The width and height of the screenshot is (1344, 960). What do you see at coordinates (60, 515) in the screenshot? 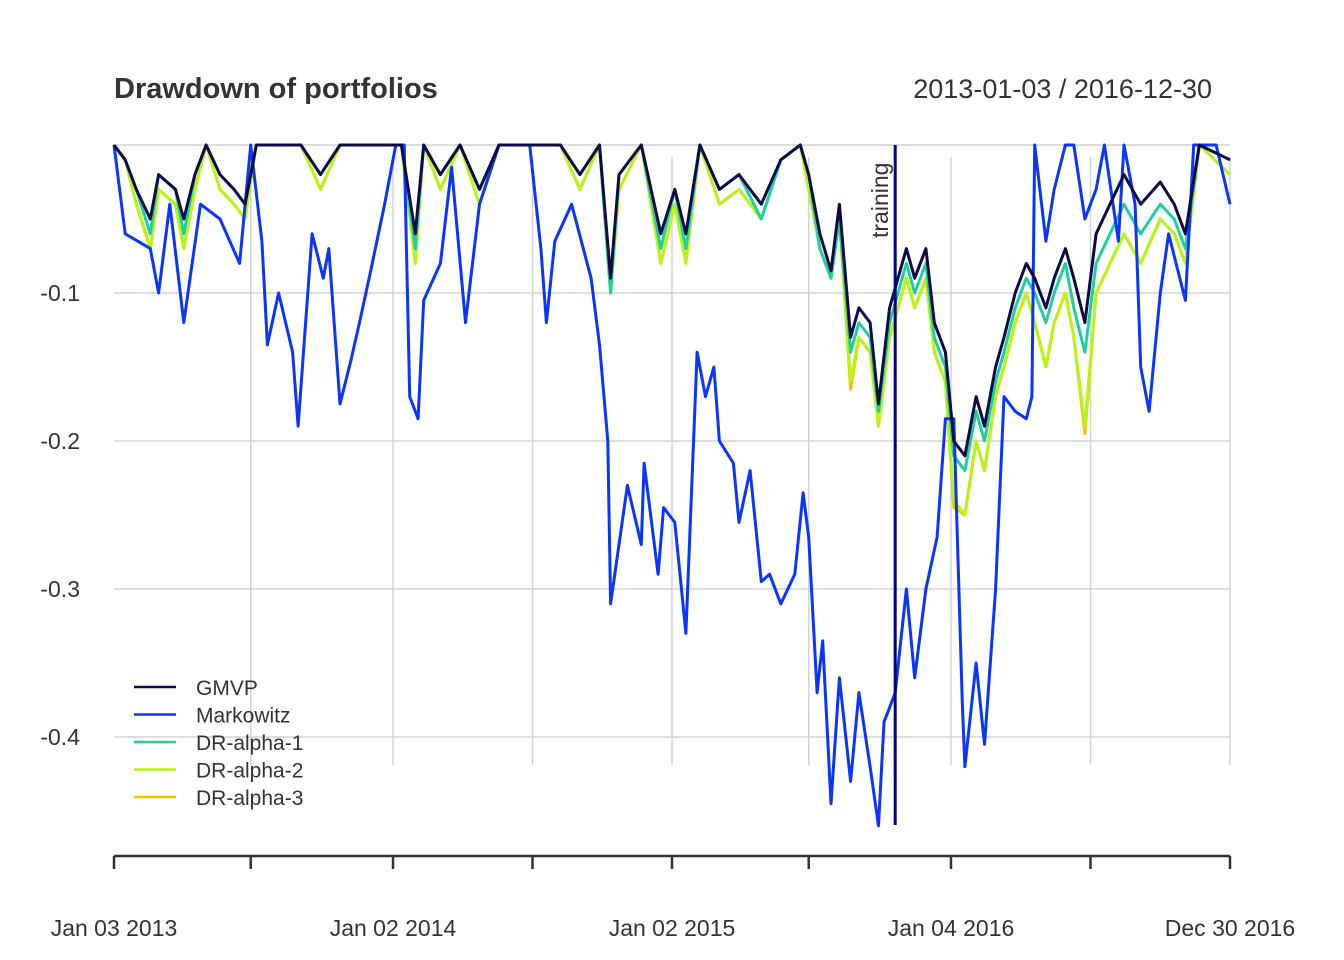
I see `y-axis: -0.1 -0.2 -0.3 -0.4` at bounding box center [60, 515].